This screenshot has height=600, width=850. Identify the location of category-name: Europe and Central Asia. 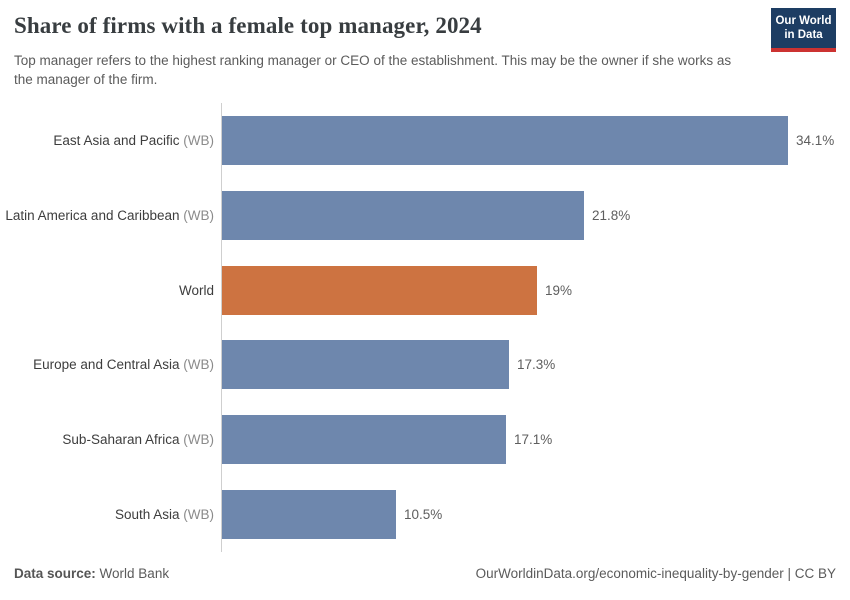
(106, 365).